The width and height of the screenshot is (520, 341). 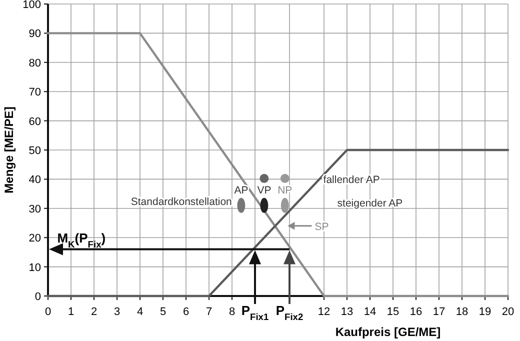 I want to click on x-tick-label: P$_{Fix1}$, so click(x=255, y=312).